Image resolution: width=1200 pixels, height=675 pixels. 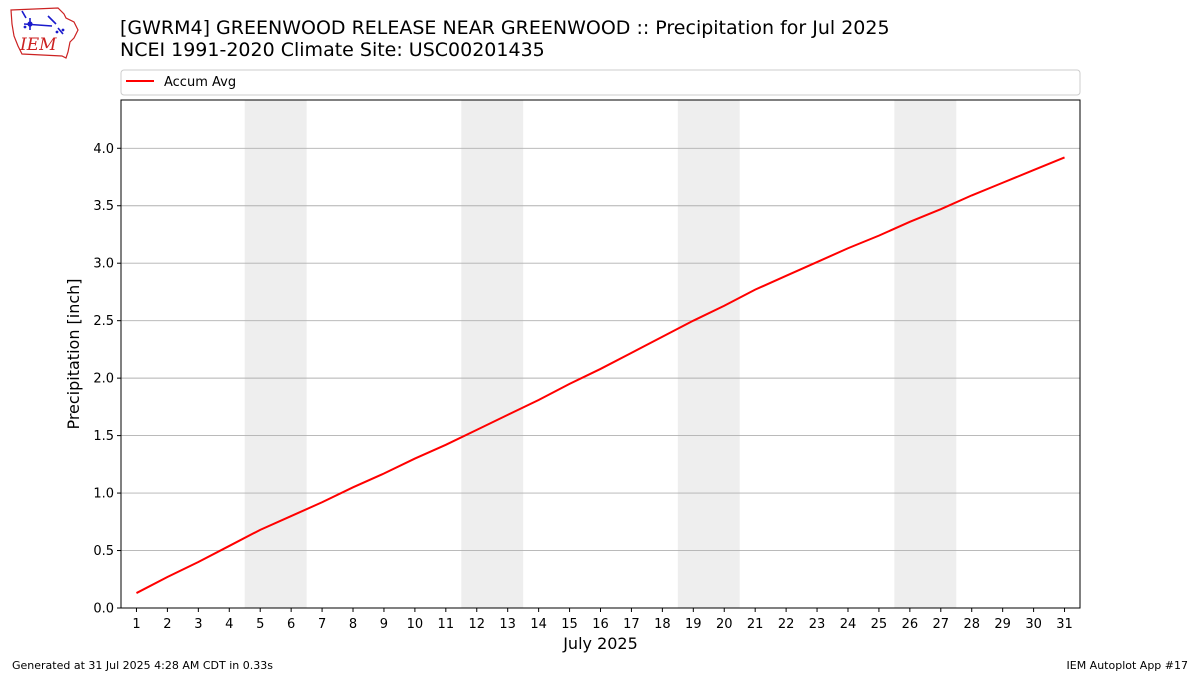 I want to click on iem-logo: IEM, so click(x=44, y=33).